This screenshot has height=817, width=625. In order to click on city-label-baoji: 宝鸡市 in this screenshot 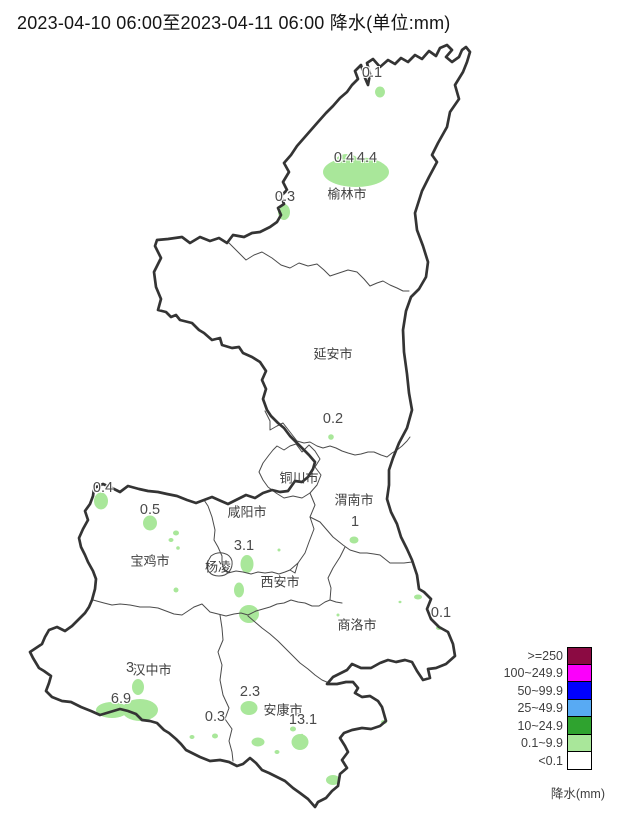, I will do `click(150, 561)`.